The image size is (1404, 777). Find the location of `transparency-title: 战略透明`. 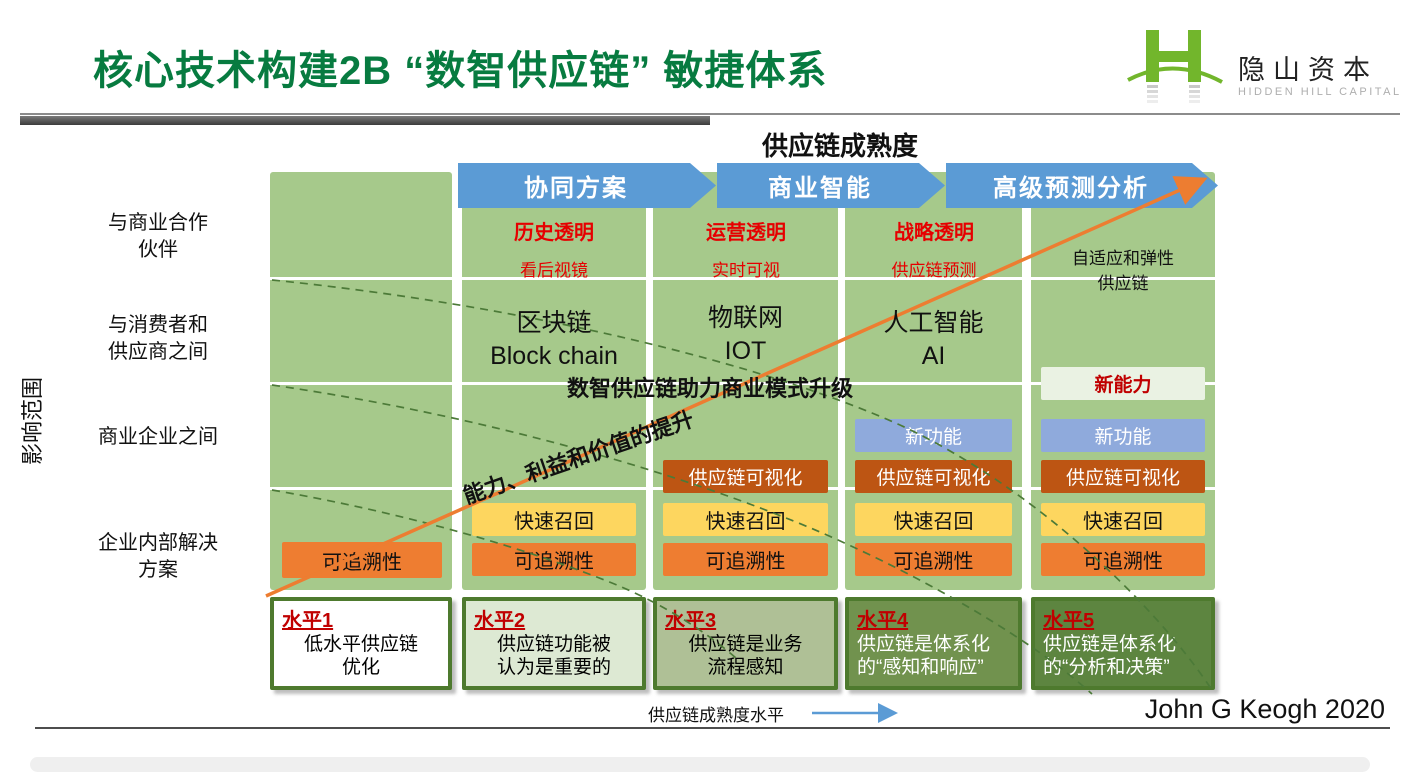

transparency-title: 战略透明 is located at coordinates (934, 233).